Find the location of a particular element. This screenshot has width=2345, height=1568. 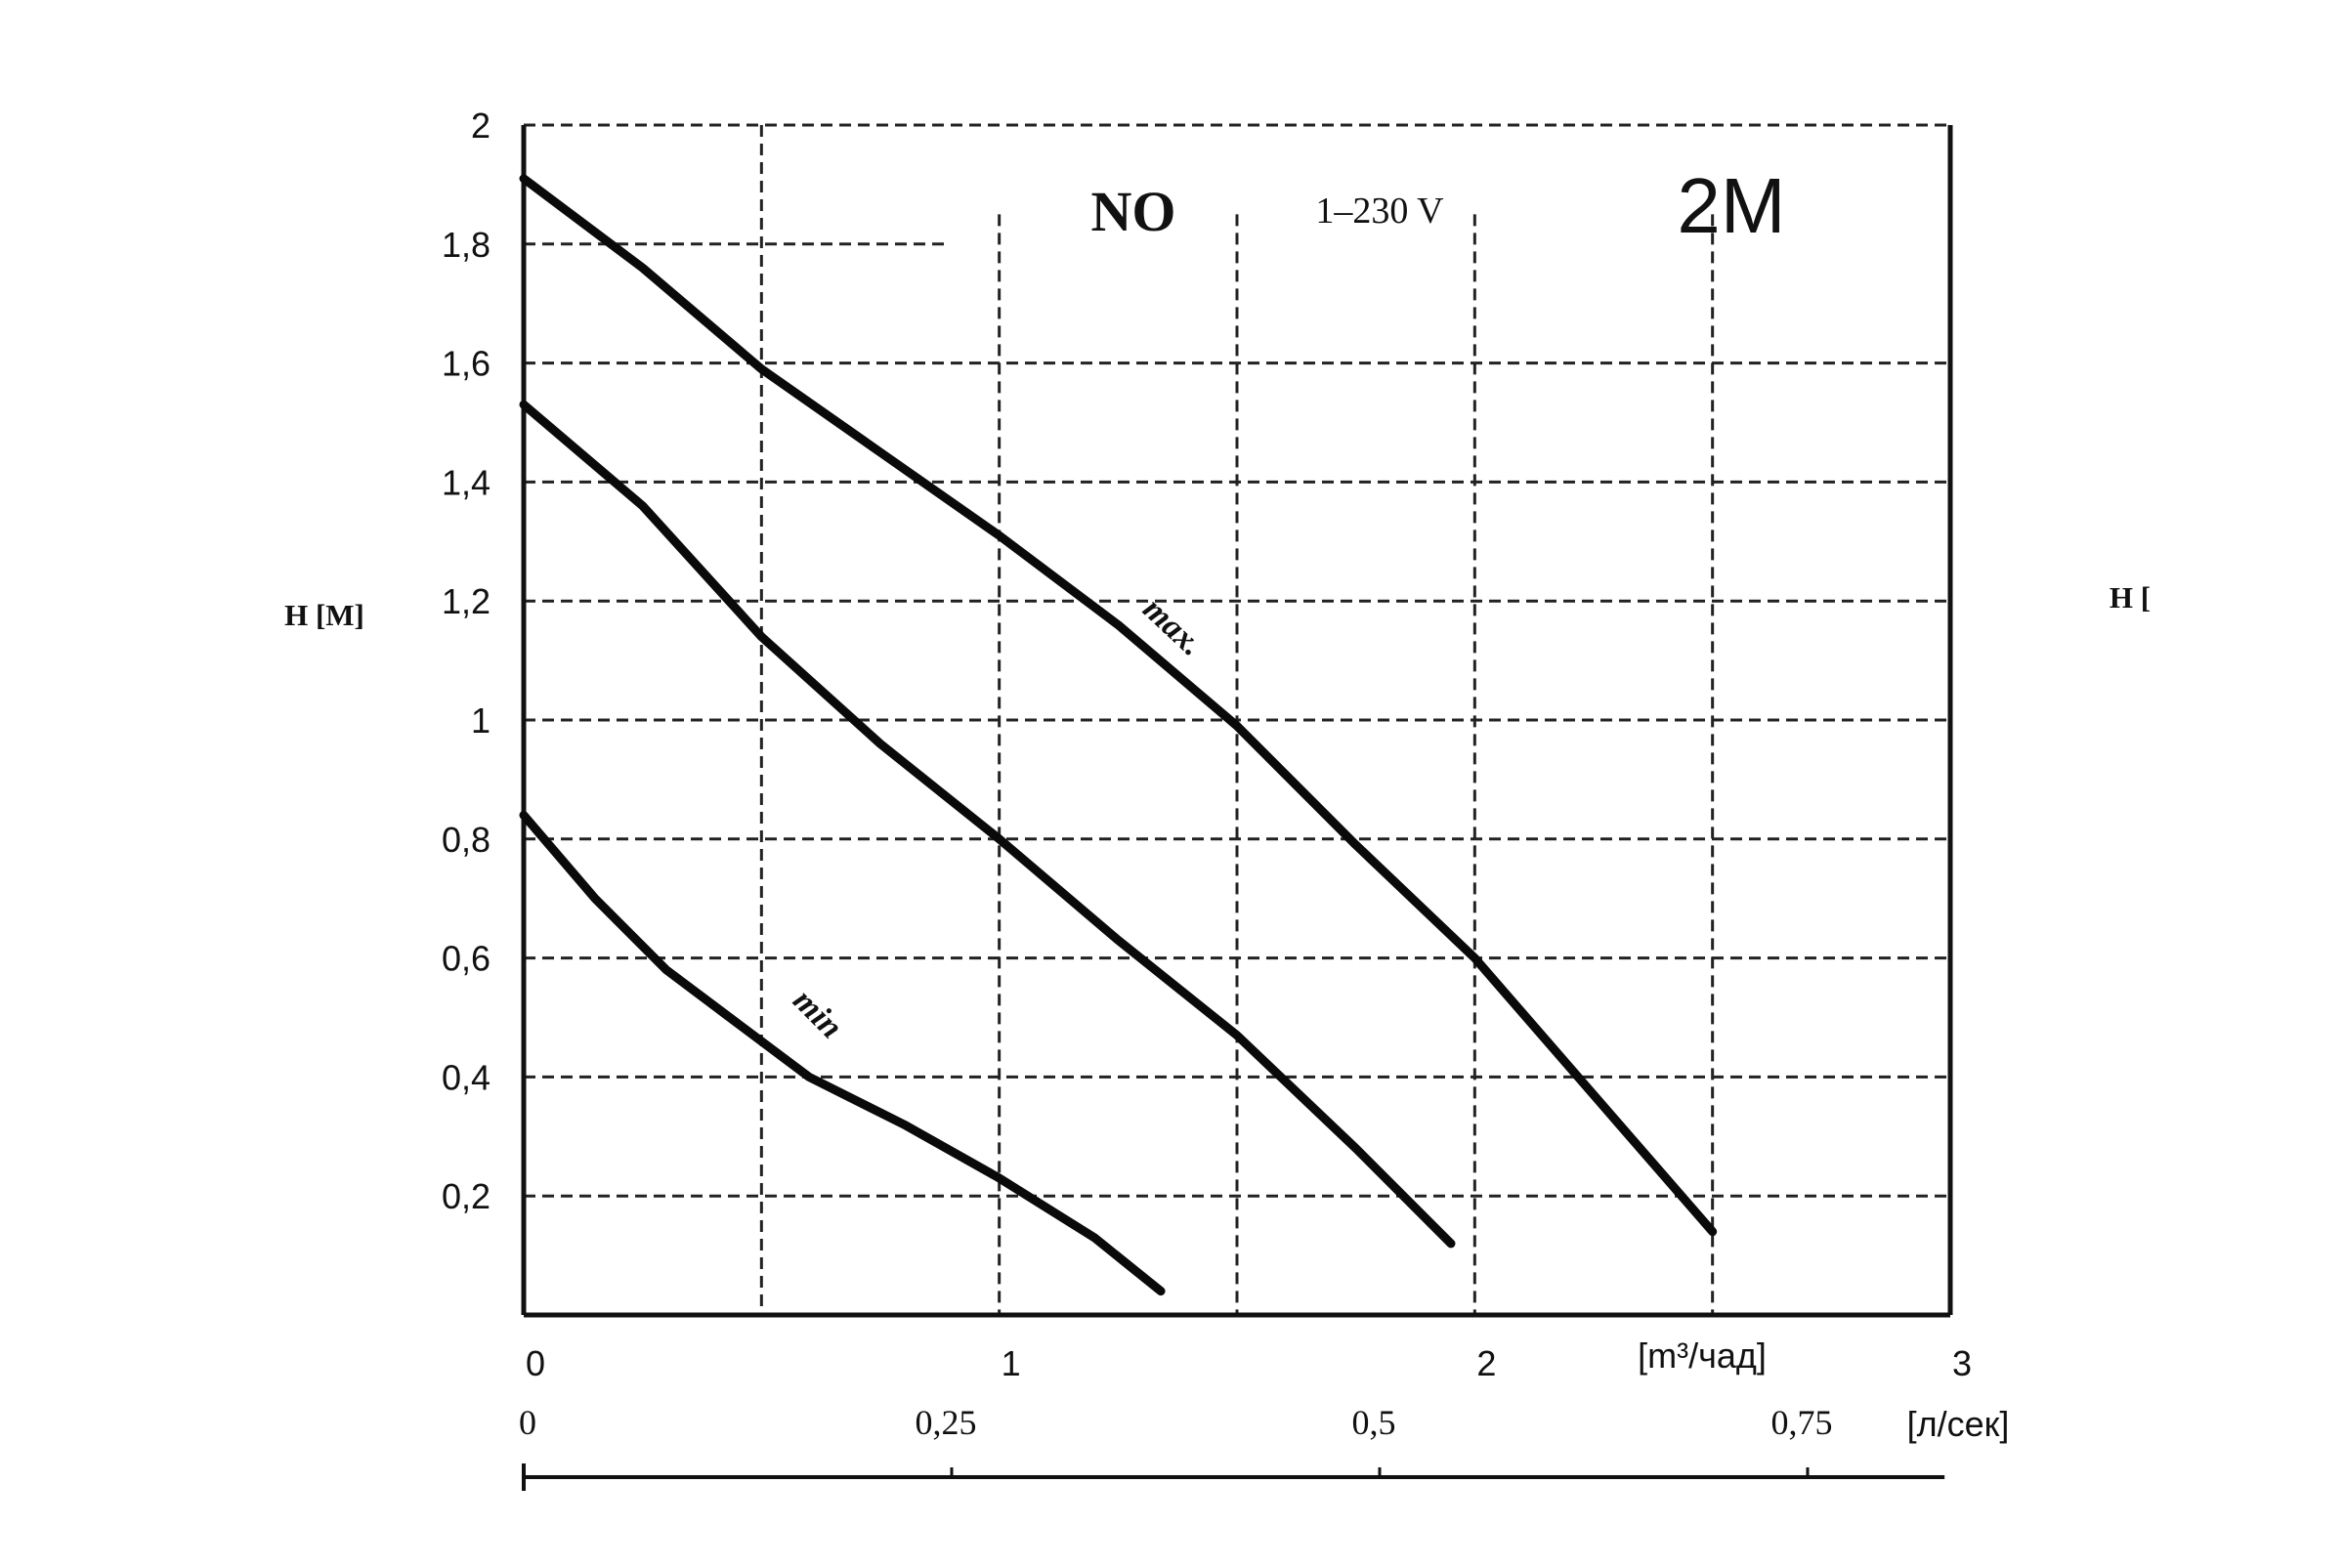

y-tick-label: 1 is located at coordinates (480, 720).